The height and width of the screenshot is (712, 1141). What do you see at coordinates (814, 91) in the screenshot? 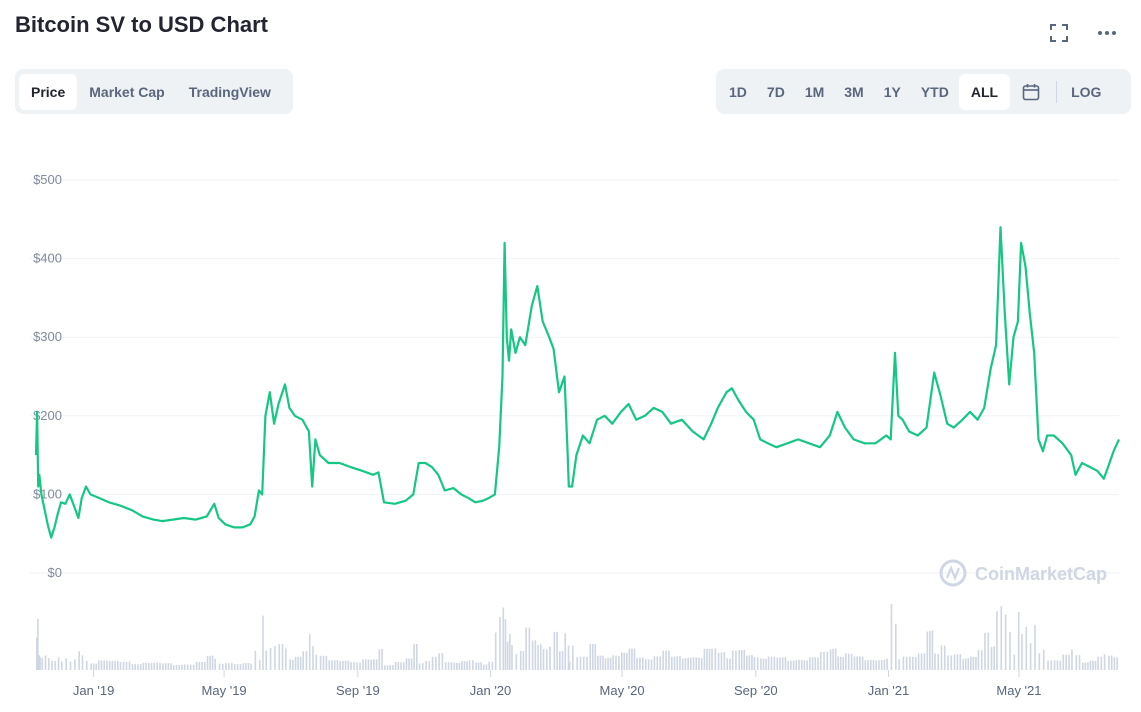
I see `range-1m: 1M` at bounding box center [814, 91].